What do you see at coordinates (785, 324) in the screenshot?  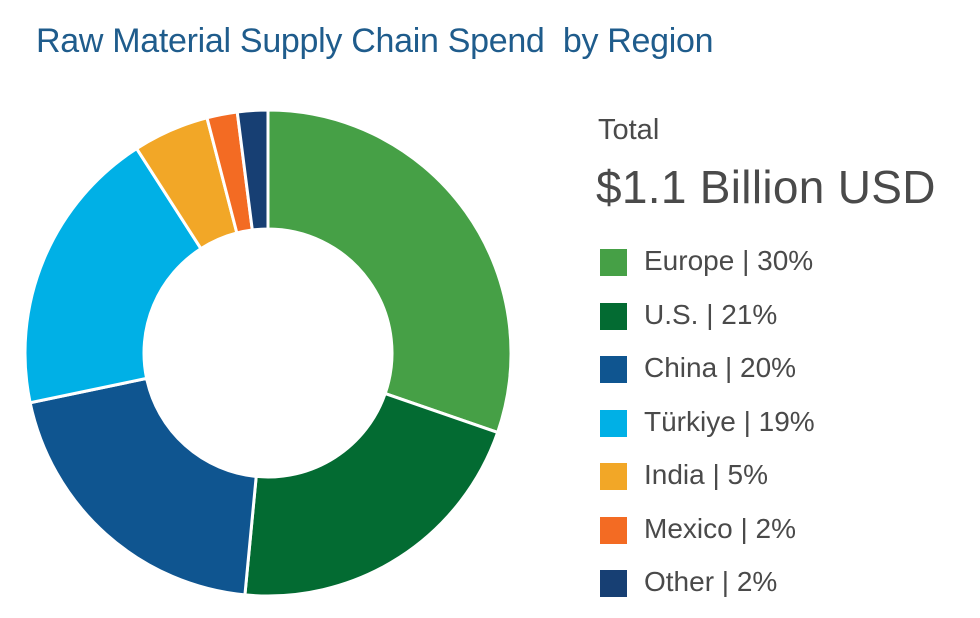 I see `legend-item-u-s: U.S. | 21%` at bounding box center [785, 324].